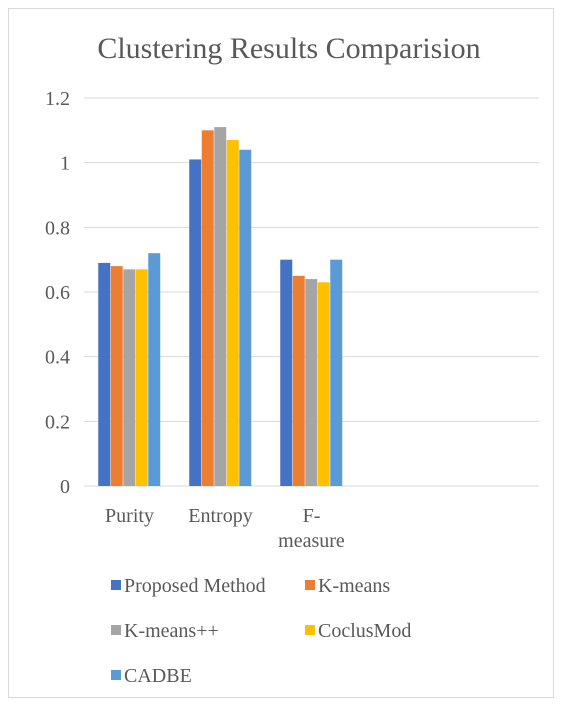 The image size is (562, 706). Describe the element at coordinates (158, 676) in the screenshot. I see `legend-label: CADBE` at that location.